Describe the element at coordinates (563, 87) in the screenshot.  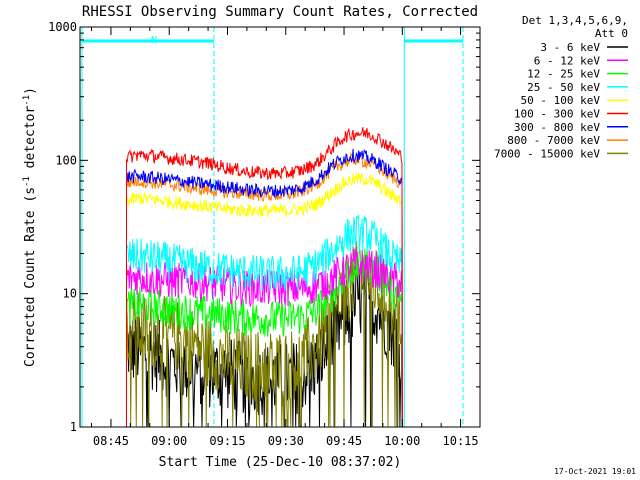
I see `legend-label-3: 25 - 50 keV` at that location.